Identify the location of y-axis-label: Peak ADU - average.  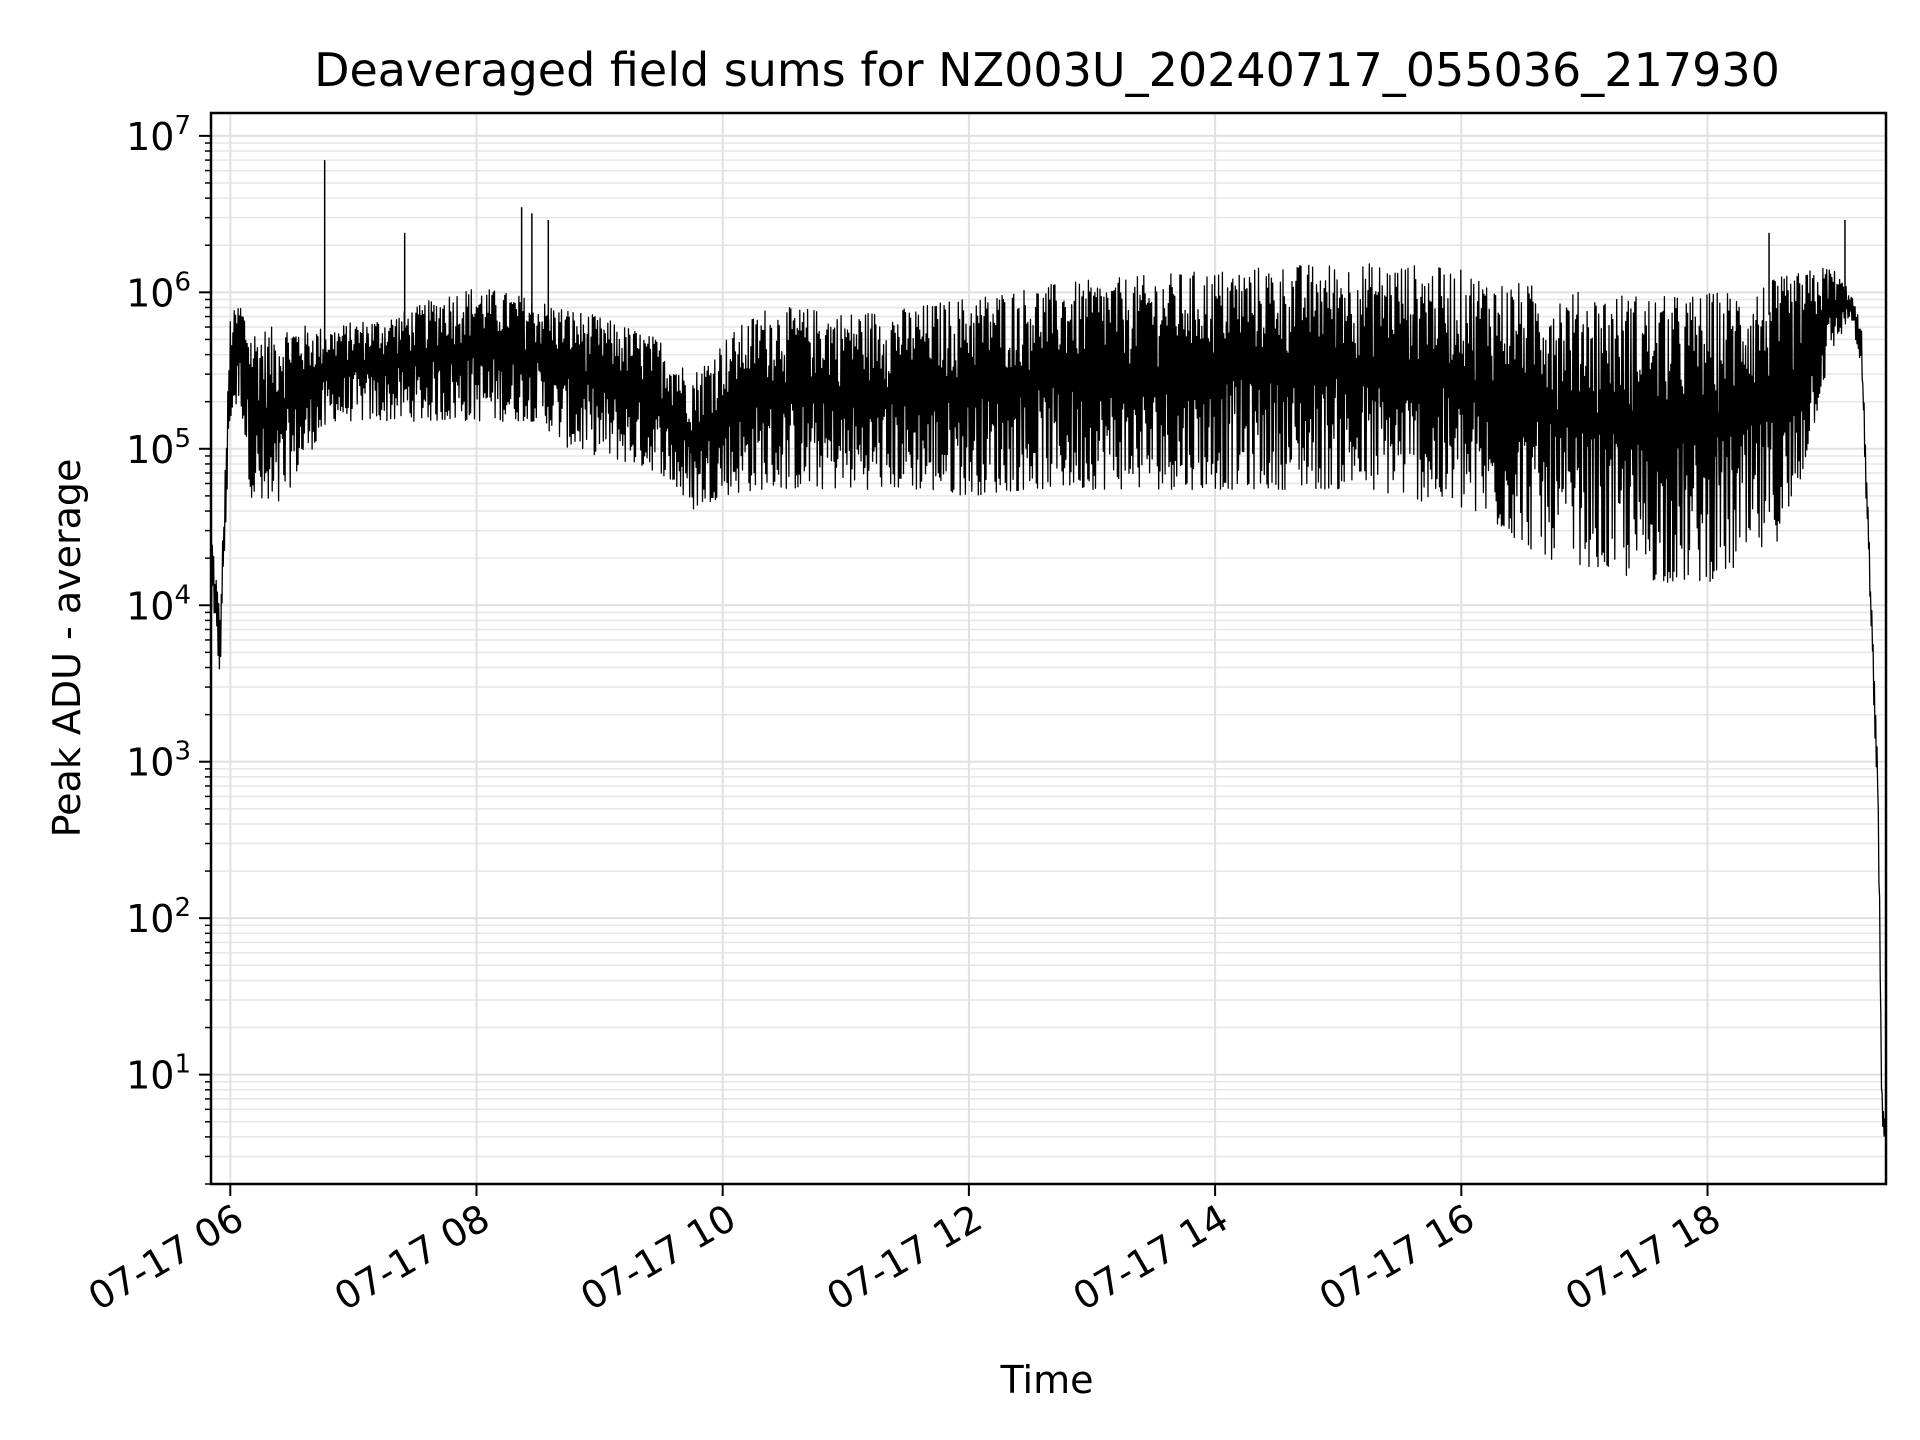
(67, 648).